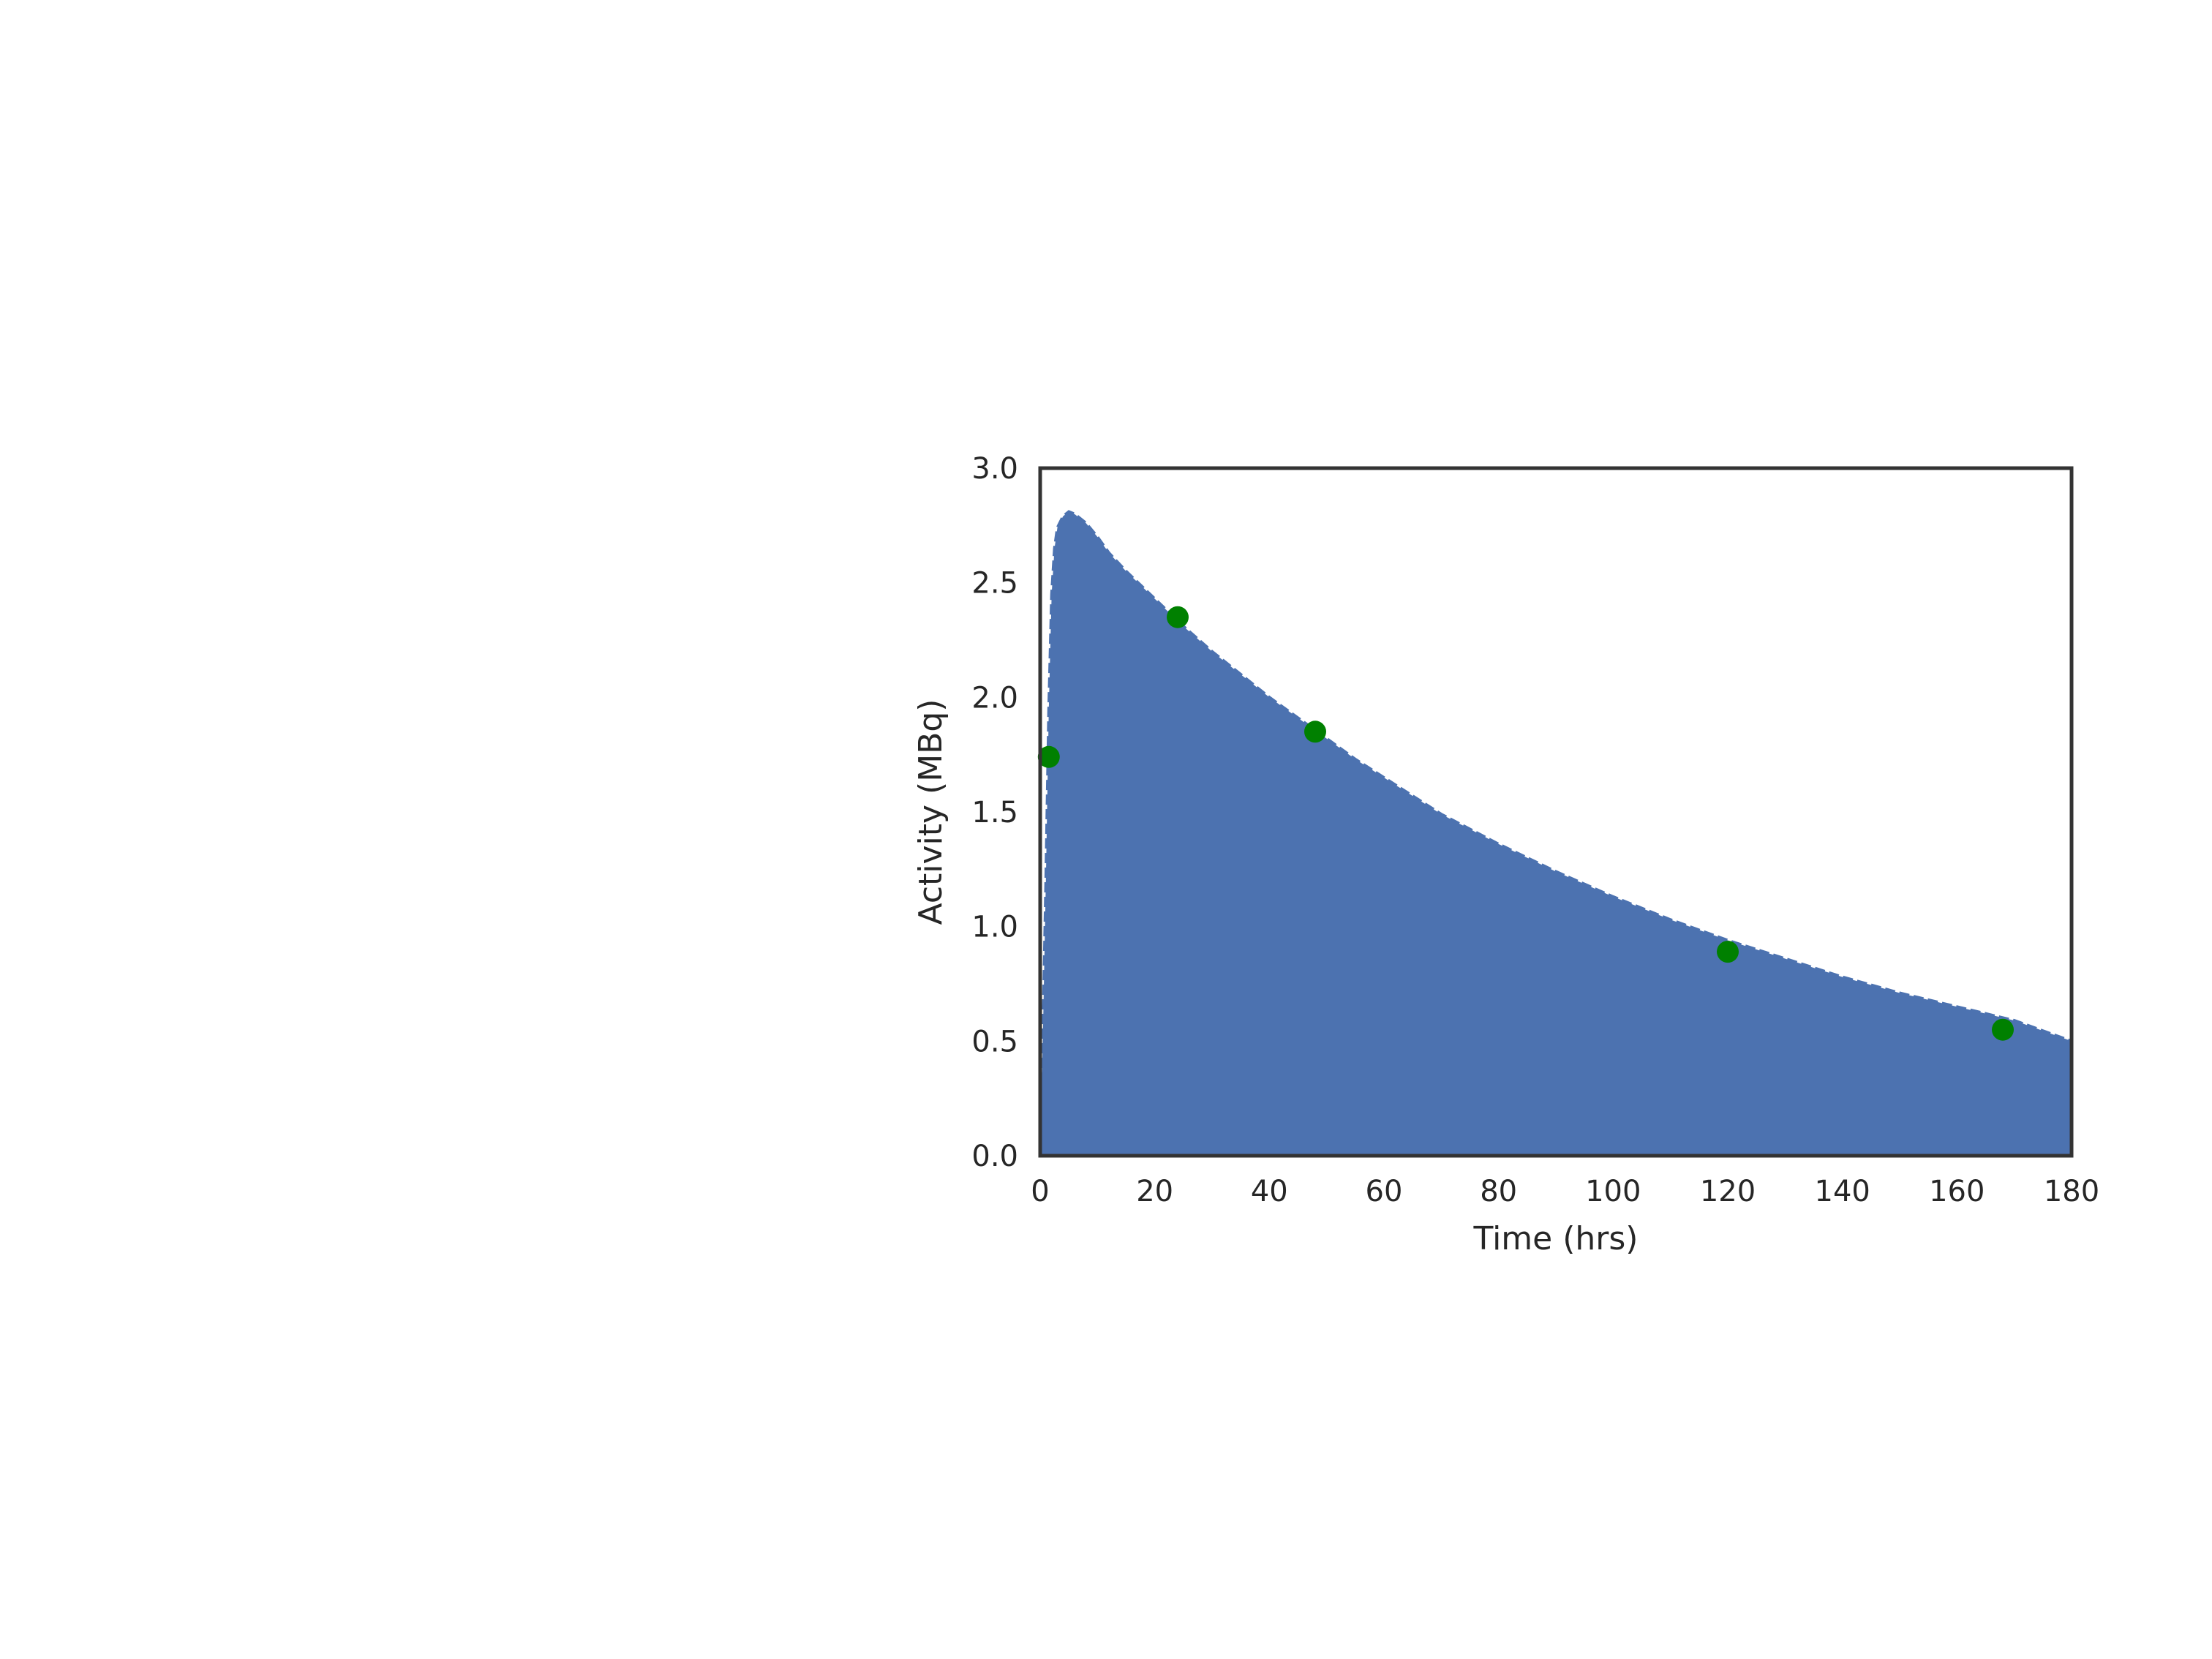  I want to click on y-tick-label: 0.5, so click(994, 1041).